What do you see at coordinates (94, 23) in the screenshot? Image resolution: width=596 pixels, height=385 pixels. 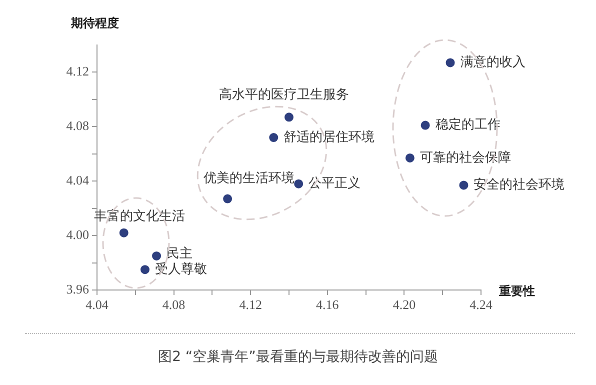 I see `y-axis-title: 期待程度` at bounding box center [94, 23].